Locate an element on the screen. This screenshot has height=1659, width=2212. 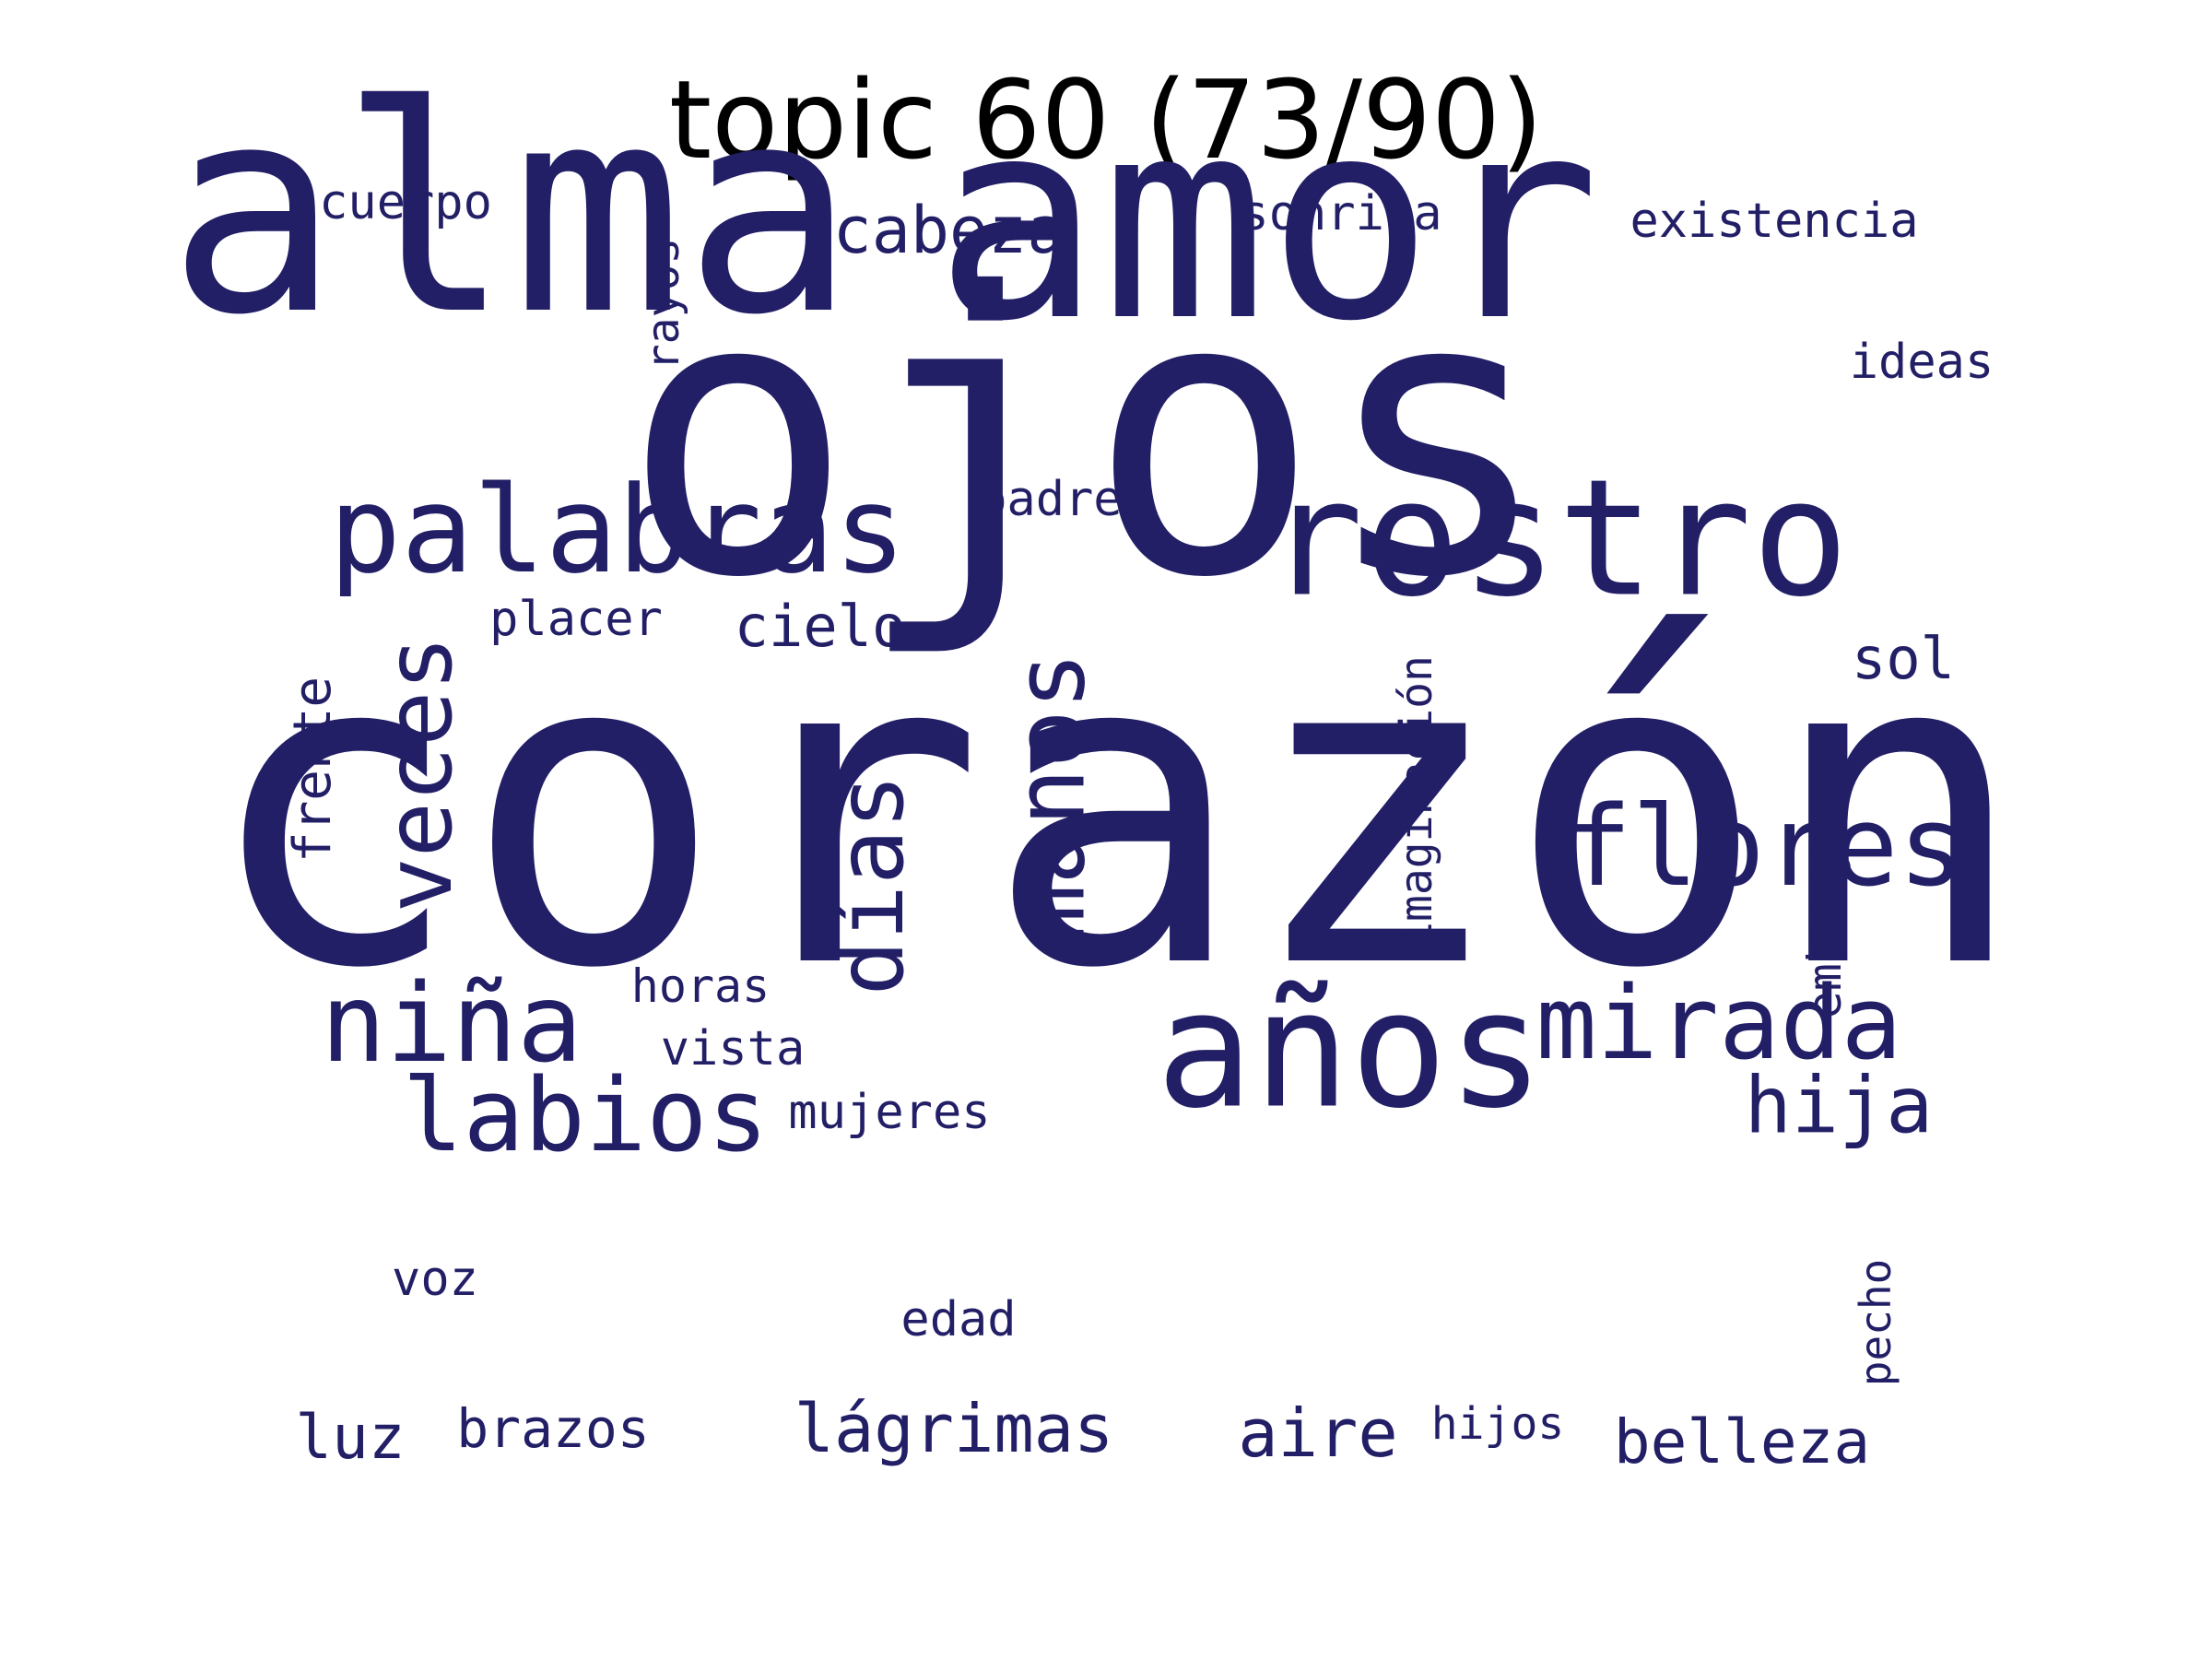
word-labios: labios is located at coordinates (585, 1115).